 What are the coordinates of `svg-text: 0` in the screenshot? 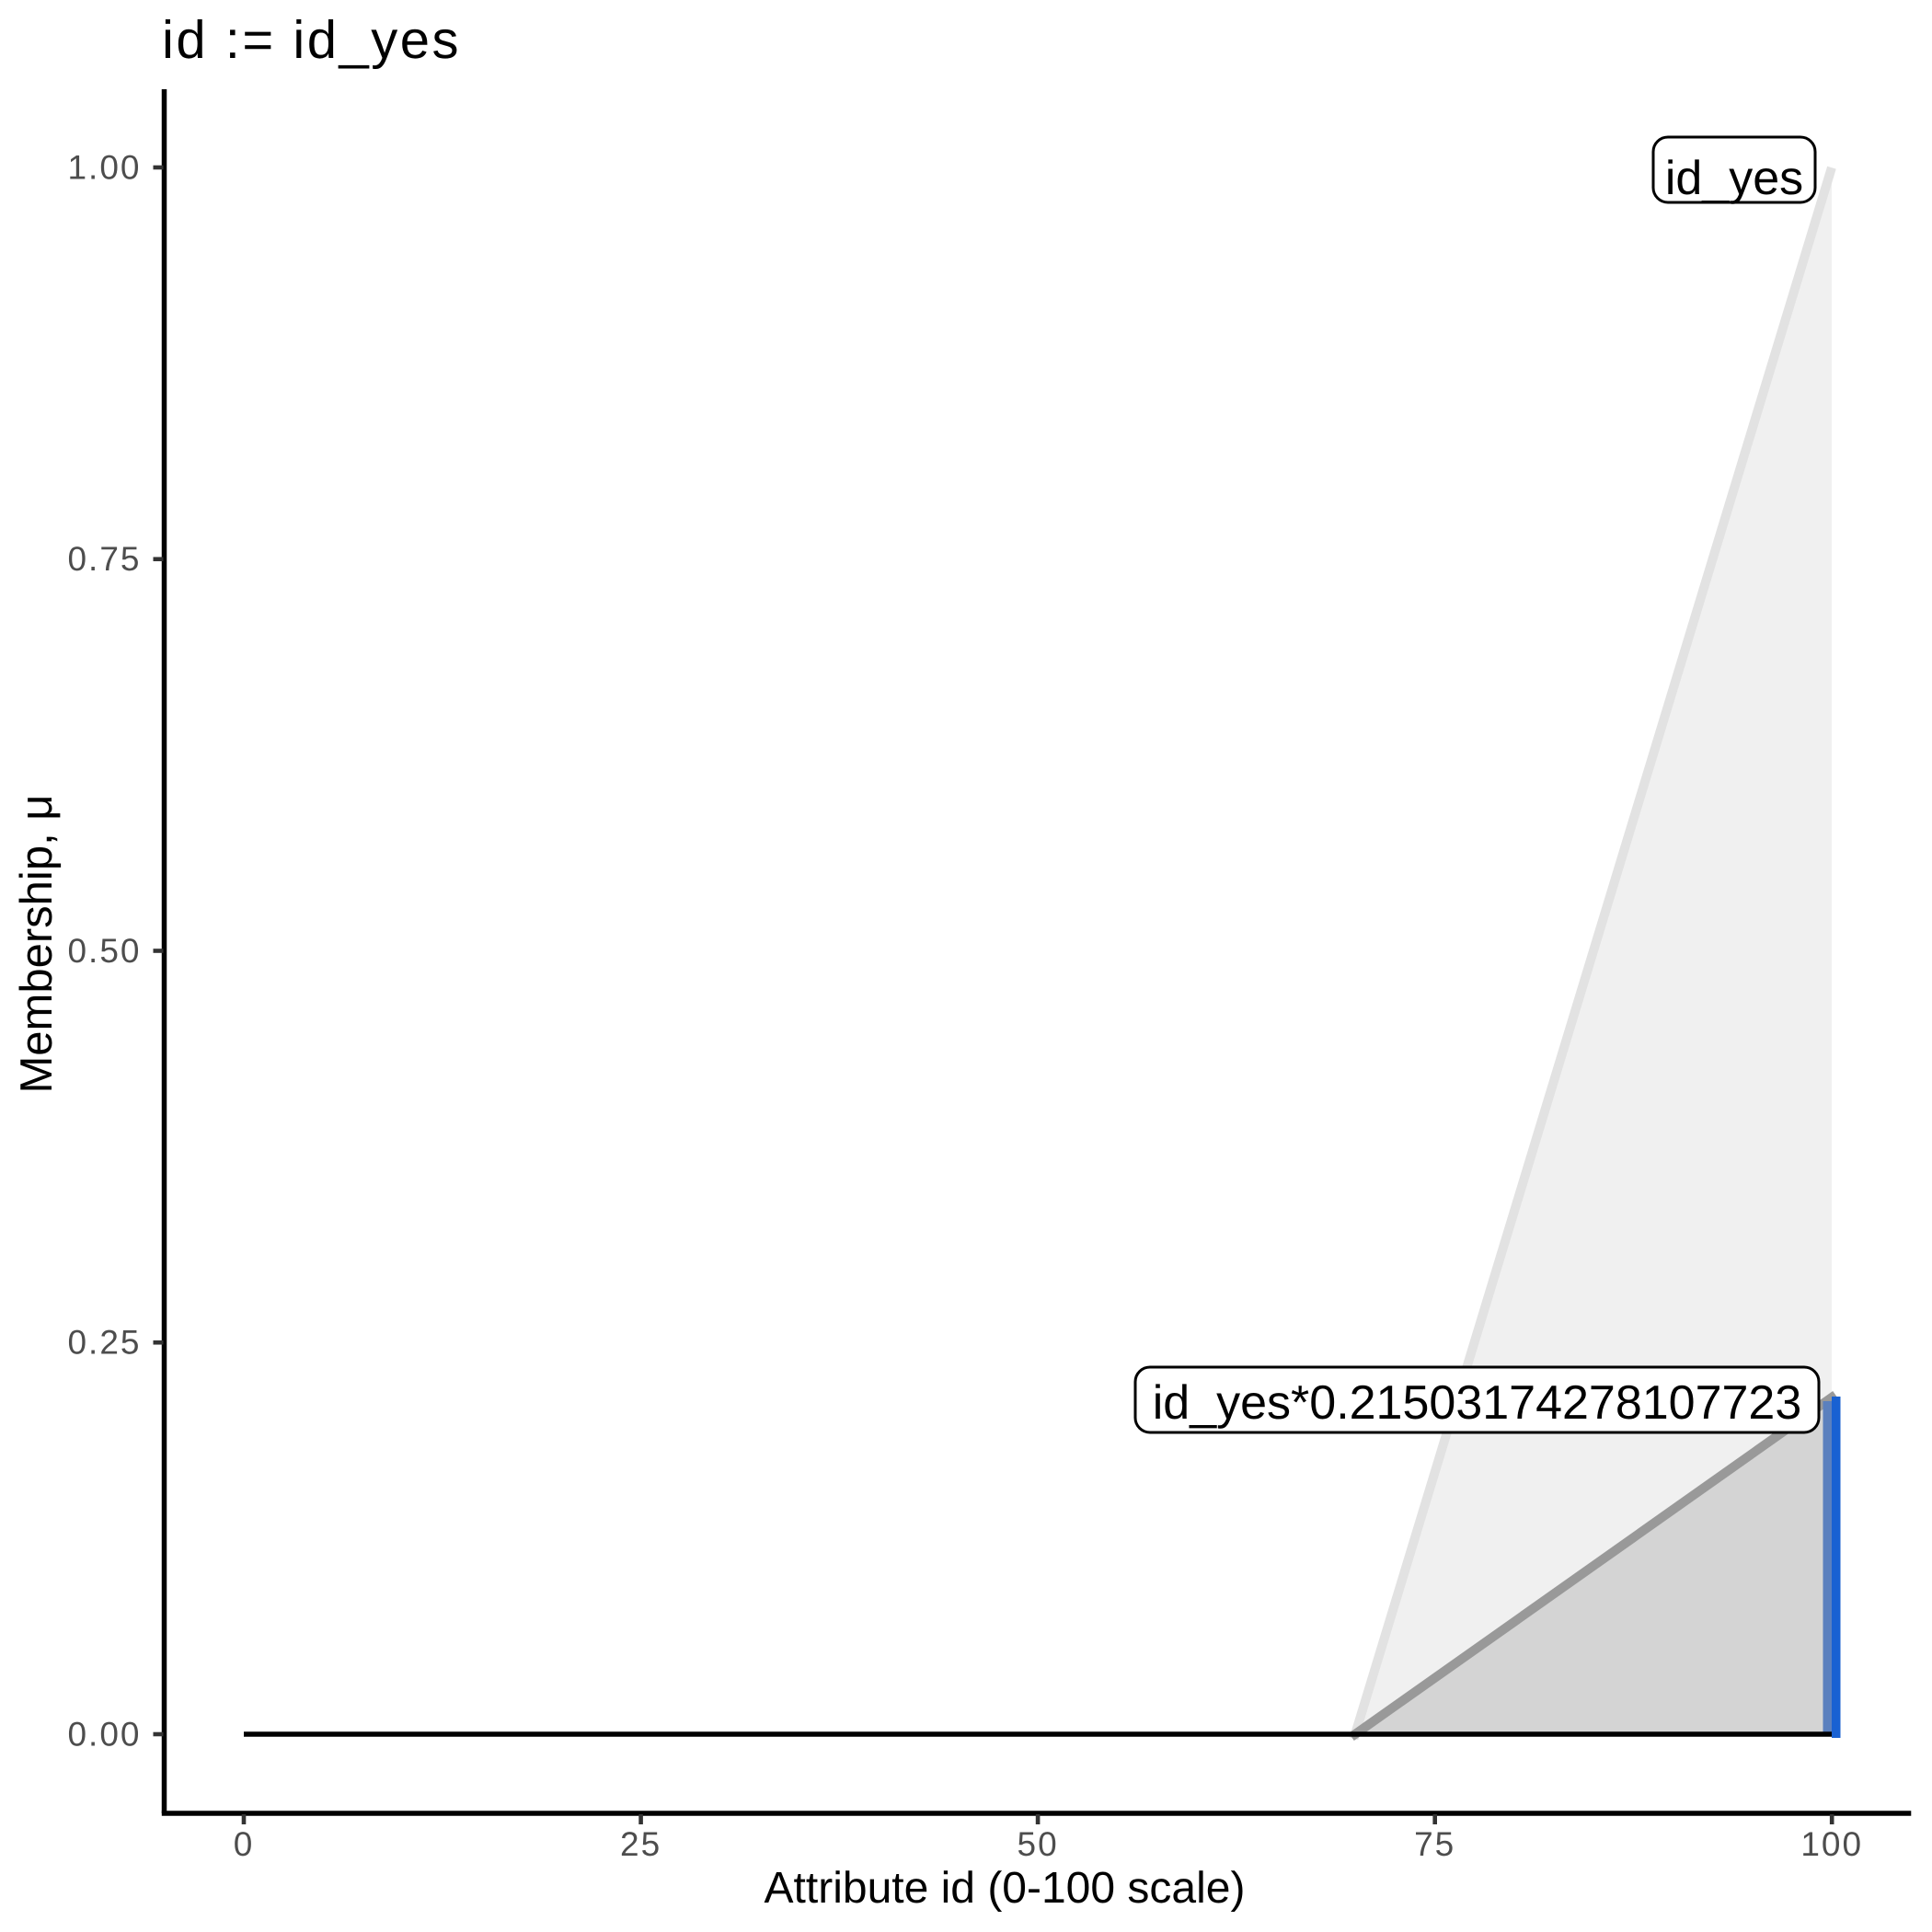 It's located at (244, 1844).